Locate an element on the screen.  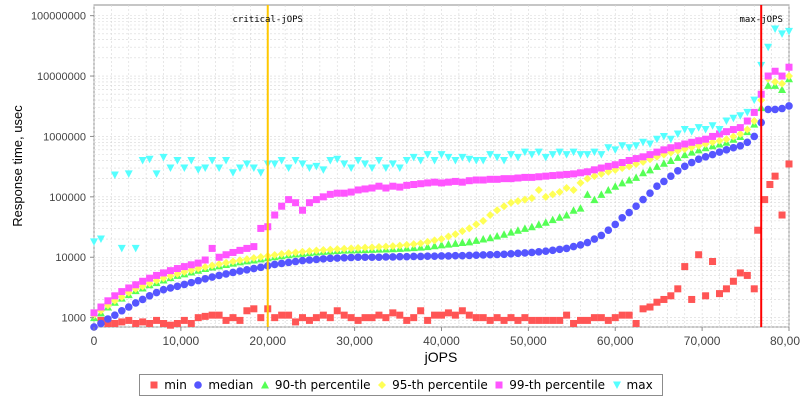
legend-label: max is located at coordinates (639, 385).